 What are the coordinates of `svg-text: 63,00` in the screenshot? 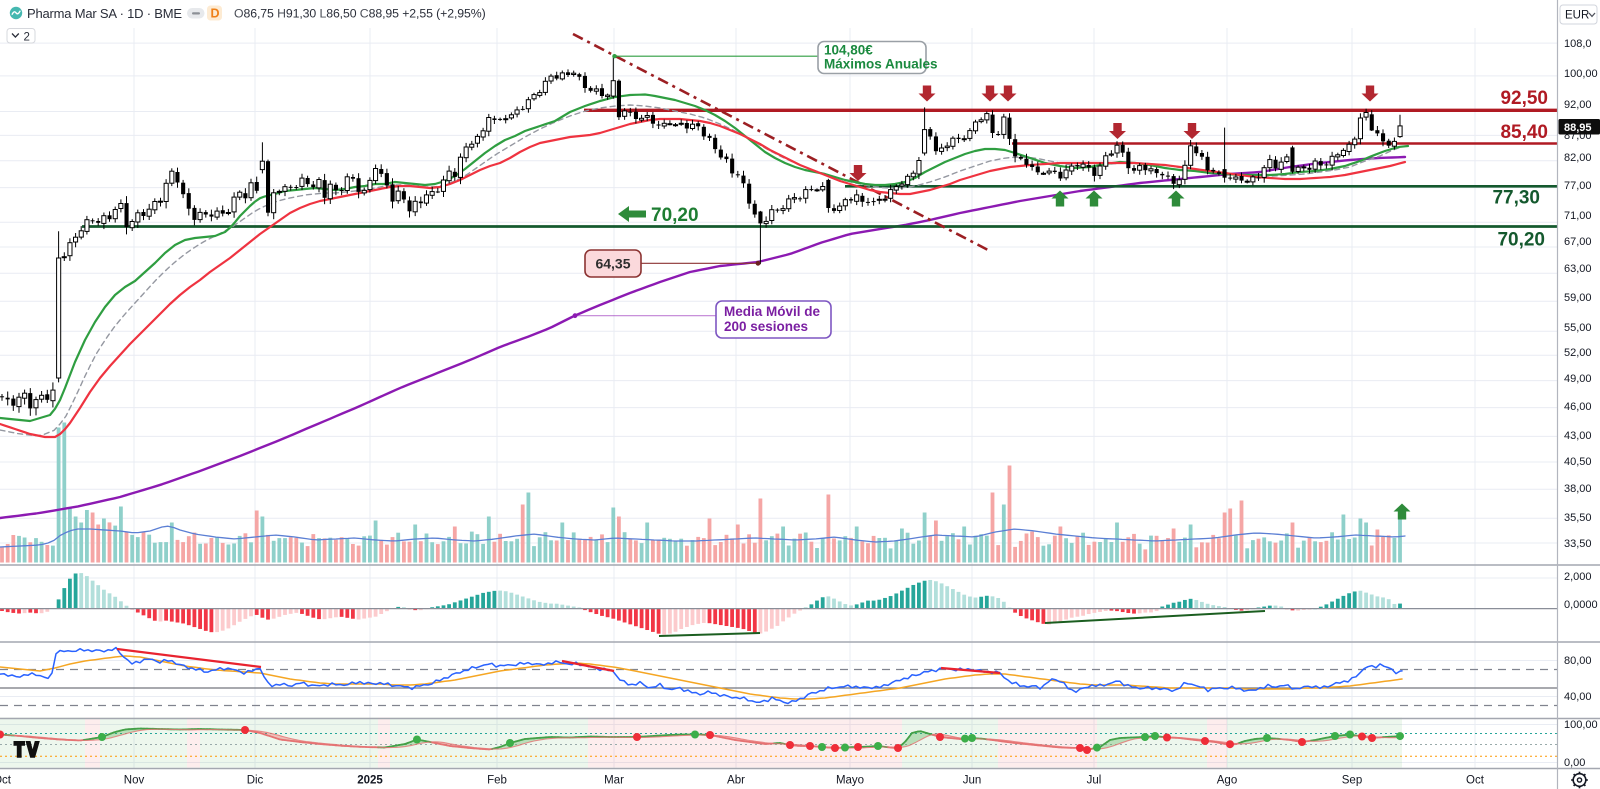 It's located at (1578, 269).